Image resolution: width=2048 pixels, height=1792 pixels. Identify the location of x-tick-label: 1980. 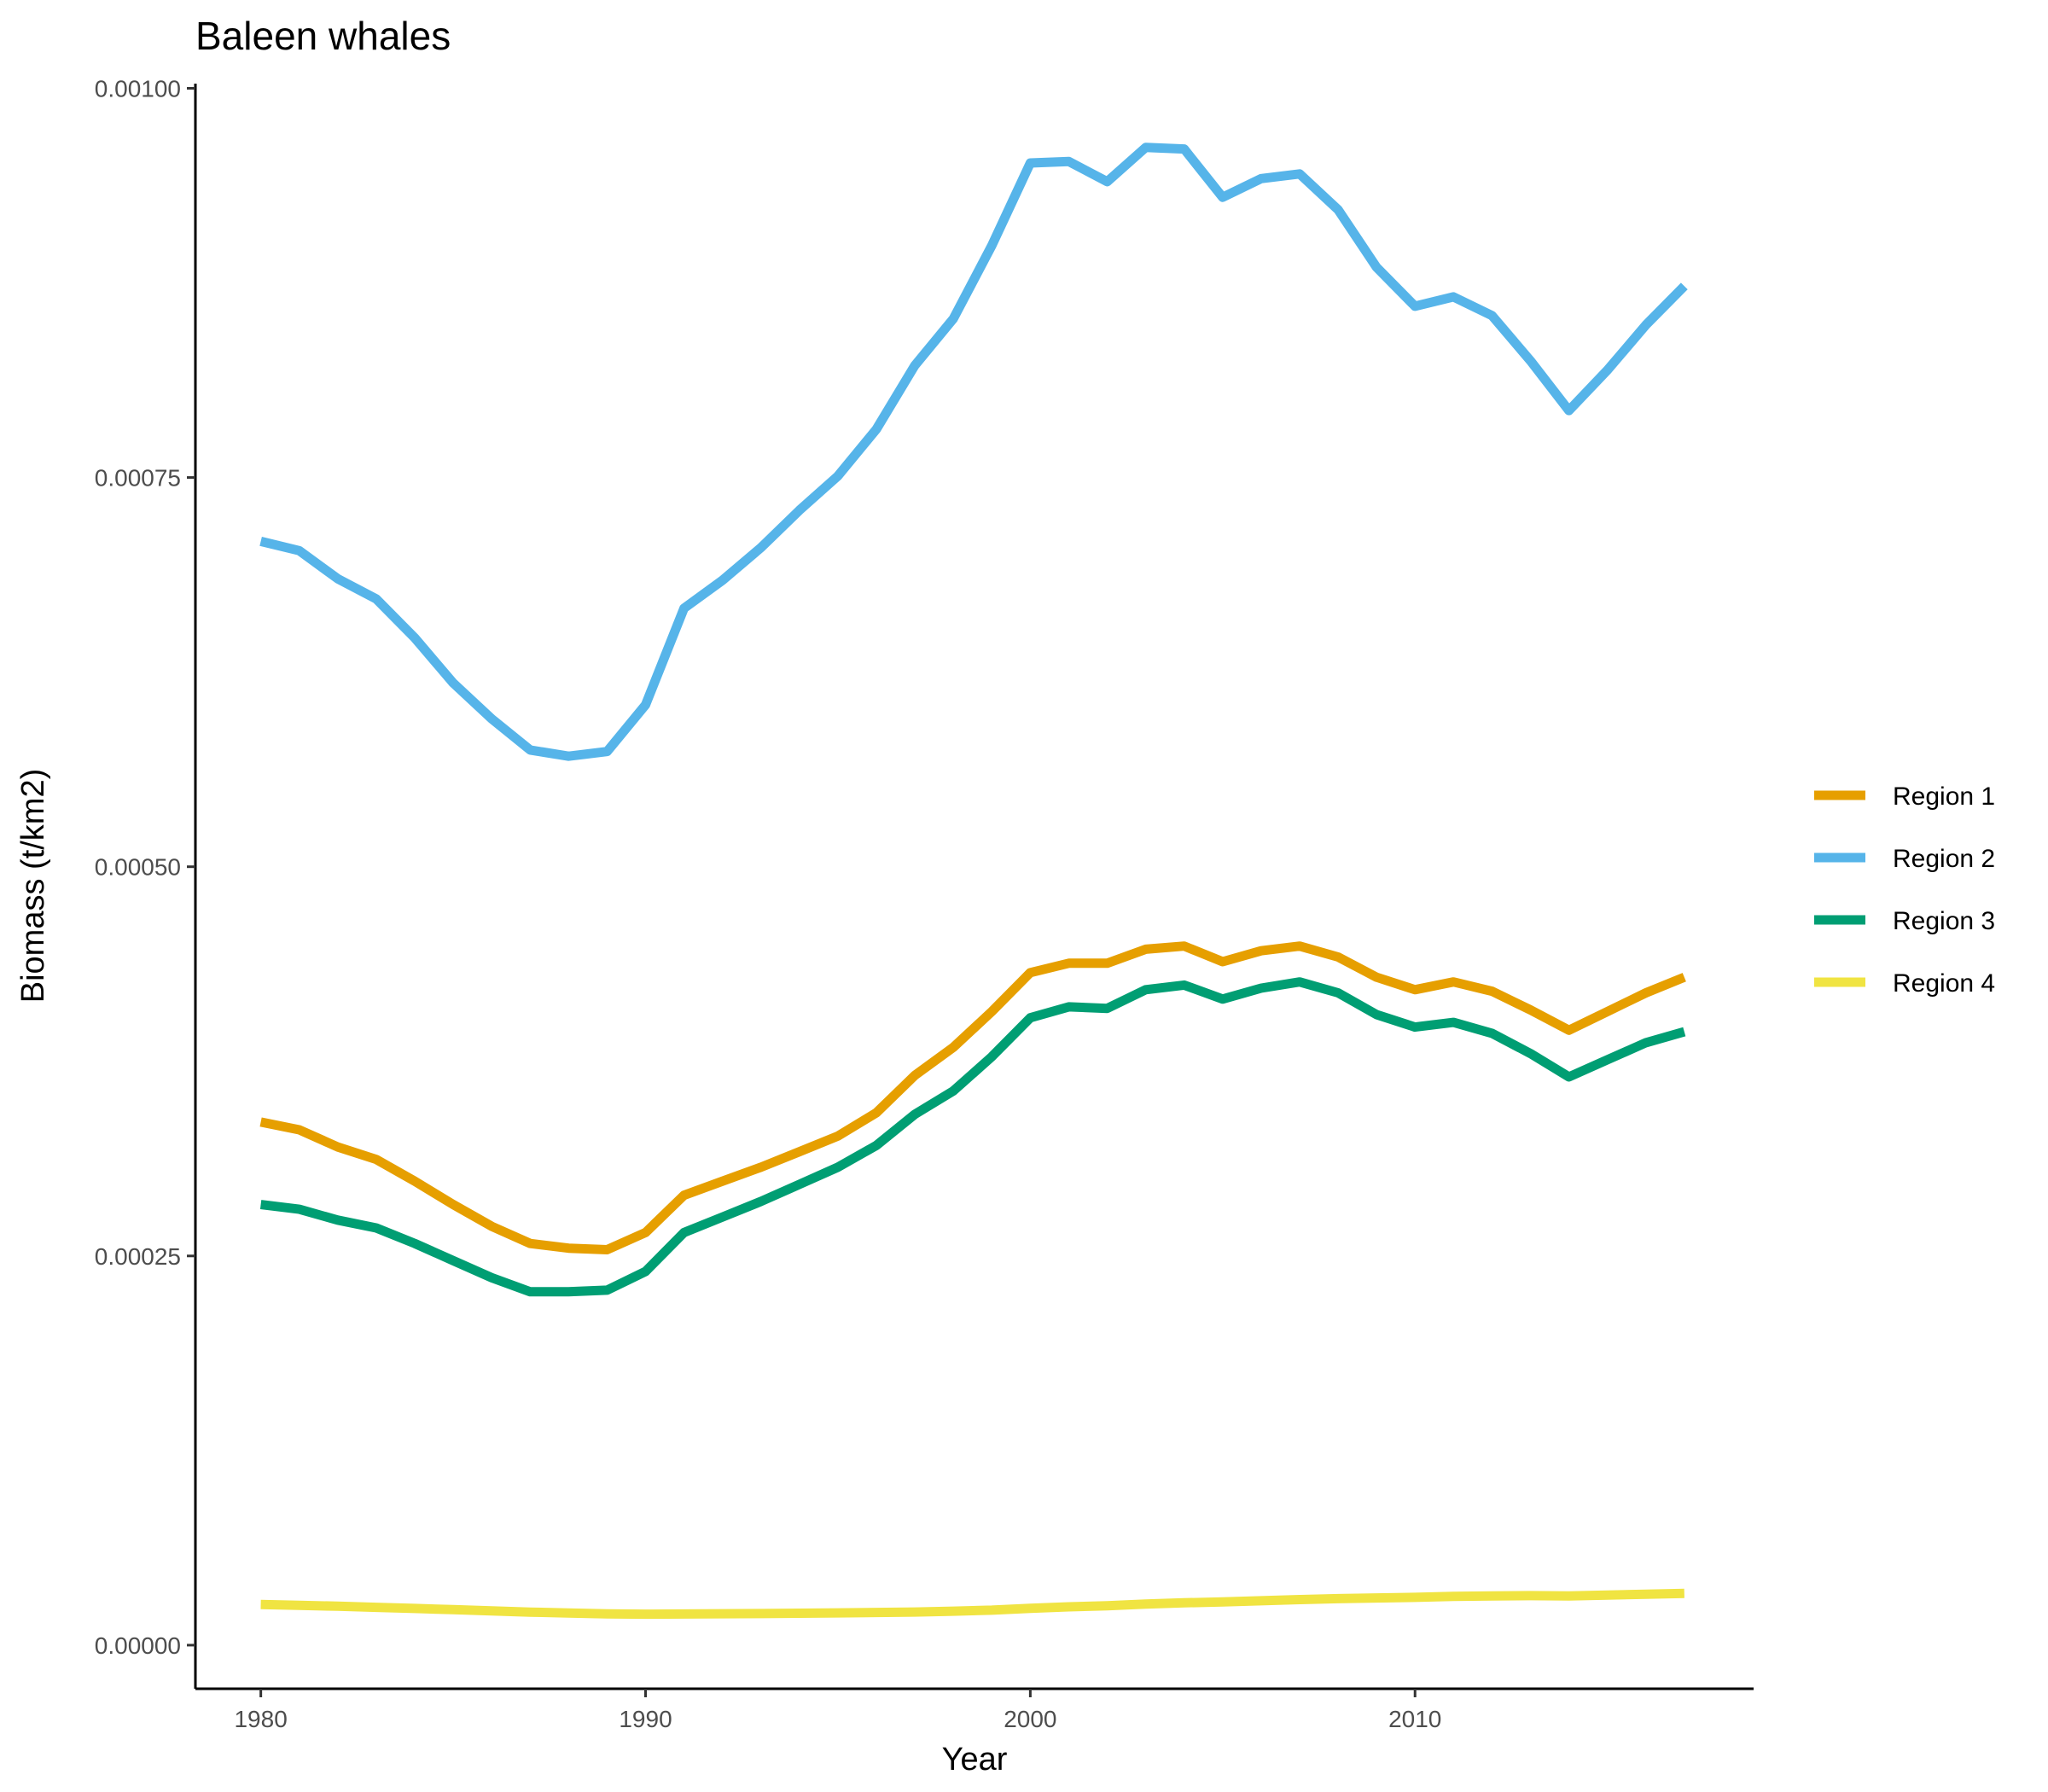
(260, 1719).